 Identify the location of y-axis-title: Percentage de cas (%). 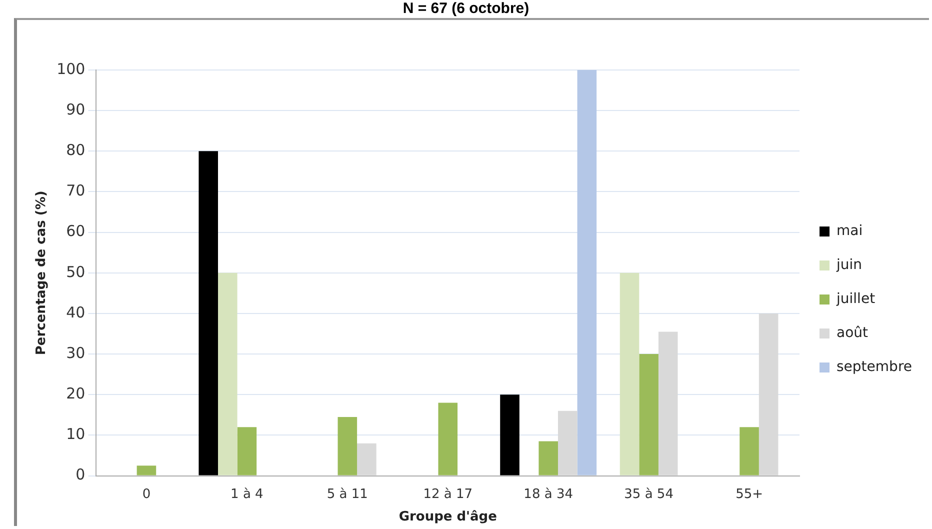
(42, 273).